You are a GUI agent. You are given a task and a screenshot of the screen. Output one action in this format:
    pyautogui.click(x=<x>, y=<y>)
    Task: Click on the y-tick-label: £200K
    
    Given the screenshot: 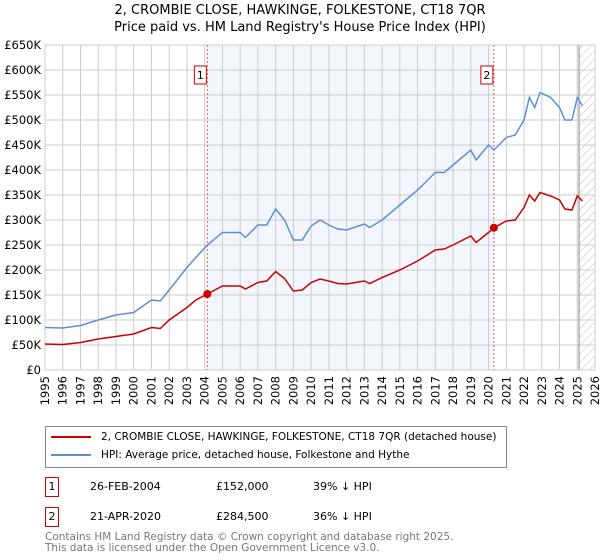 What is the action you would take?
    pyautogui.click(x=22, y=270)
    